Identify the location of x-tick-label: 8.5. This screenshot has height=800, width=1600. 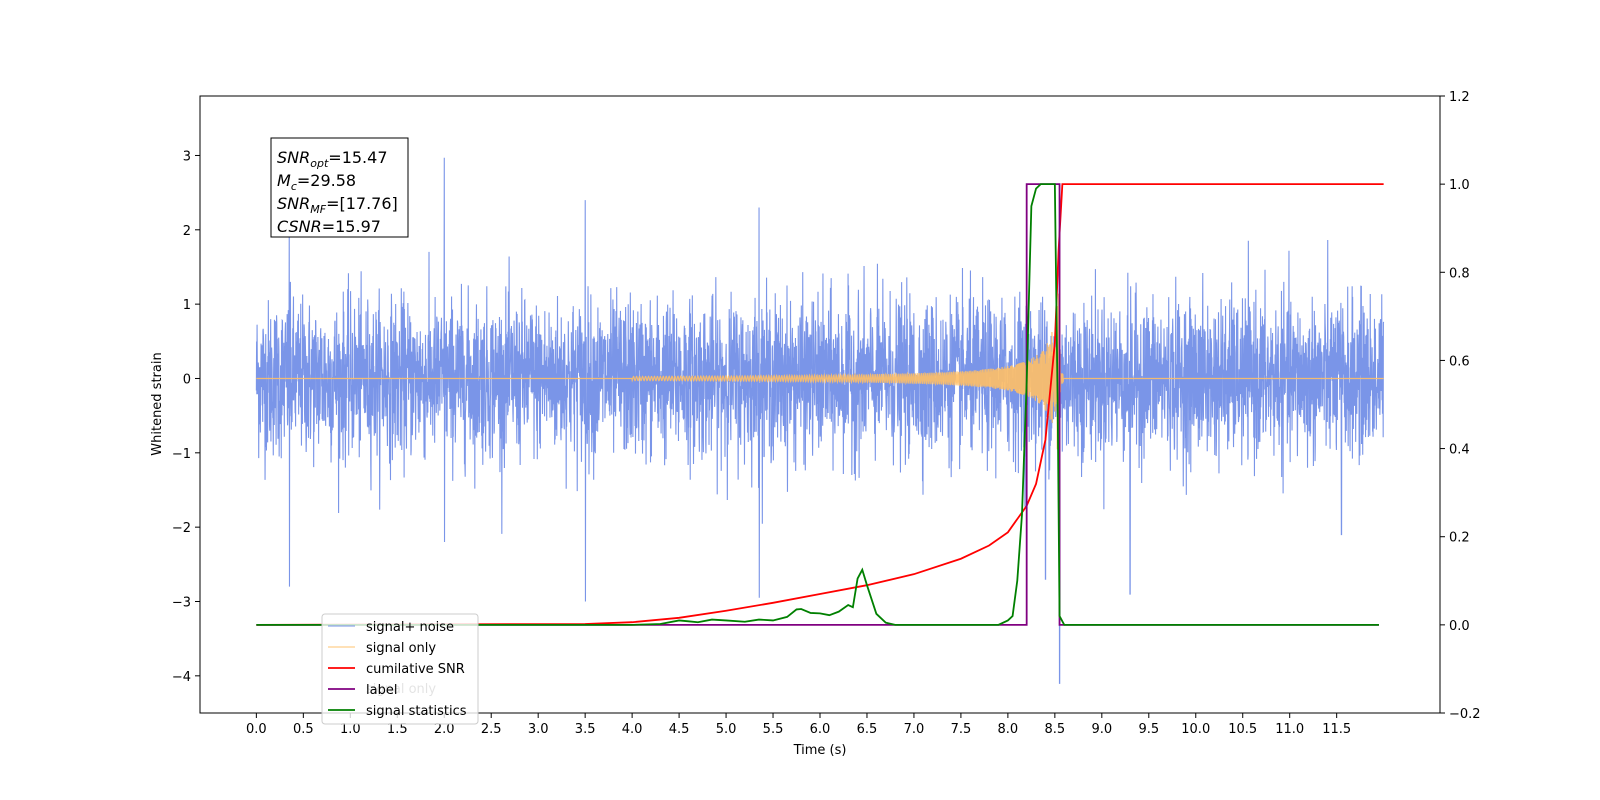
(1055, 729).